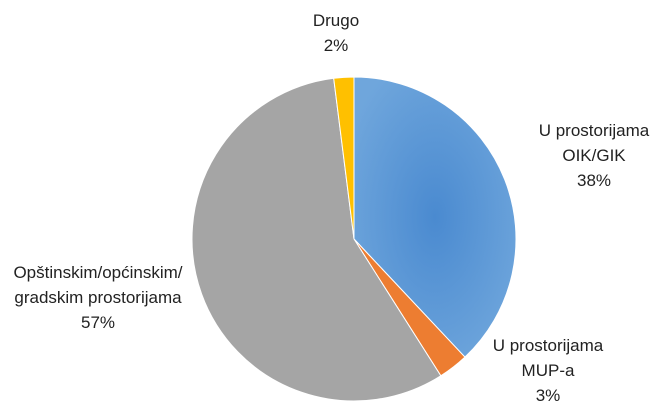 This screenshot has width=667, height=404. I want to click on slice-label: U prostorijama MUP-a 3%, so click(548, 368).